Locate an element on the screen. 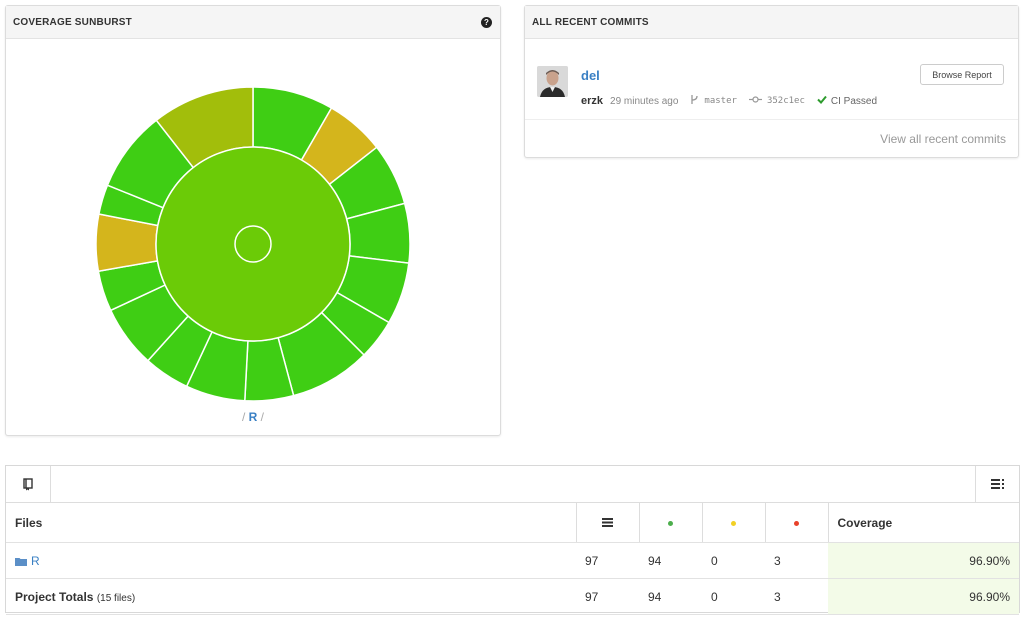 The width and height of the screenshot is (1024, 618). breadcrumb-item-r: R is located at coordinates (253, 417).